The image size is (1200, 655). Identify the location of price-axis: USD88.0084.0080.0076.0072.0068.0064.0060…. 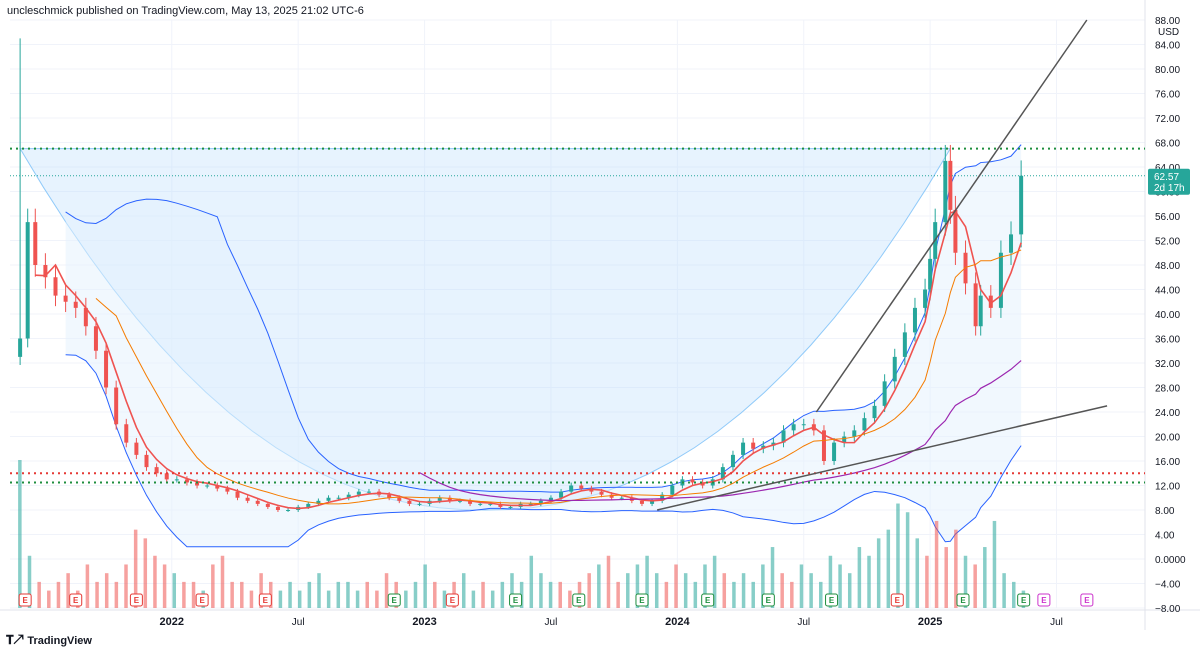
(1170, 315).